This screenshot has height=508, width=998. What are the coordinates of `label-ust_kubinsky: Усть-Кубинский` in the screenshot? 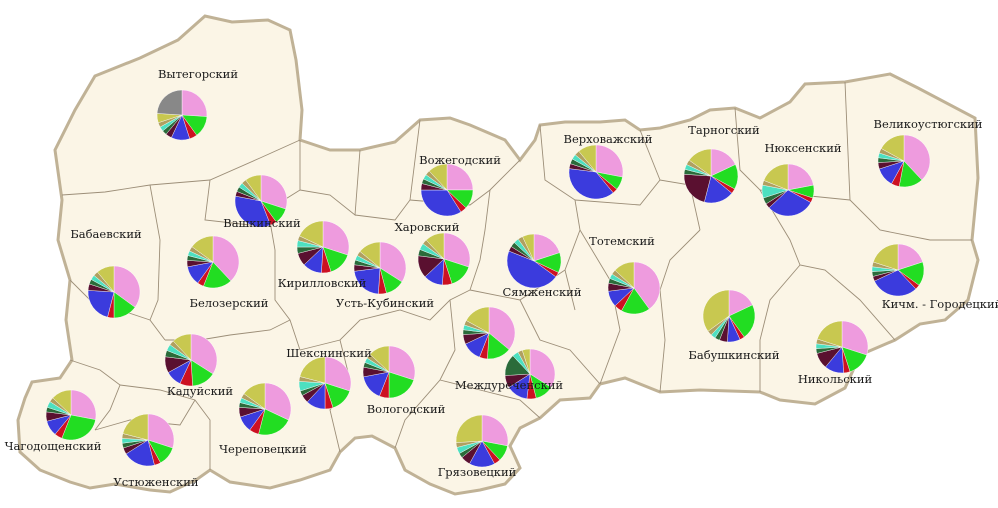 It's located at (385, 303).